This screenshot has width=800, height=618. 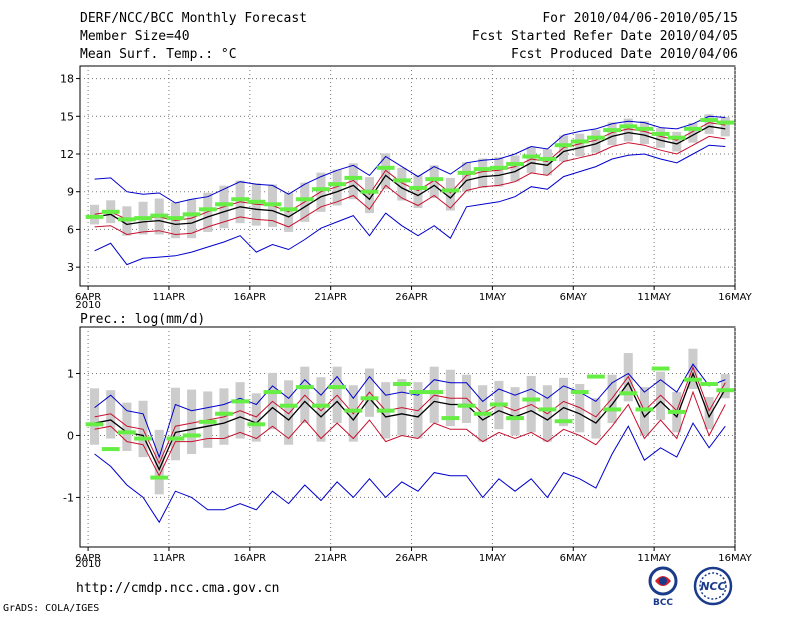 What do you see at coordinates (411, 297) in the screenshot?
I see `x-tick-label: 26APR` at bounding box center [411, 297].